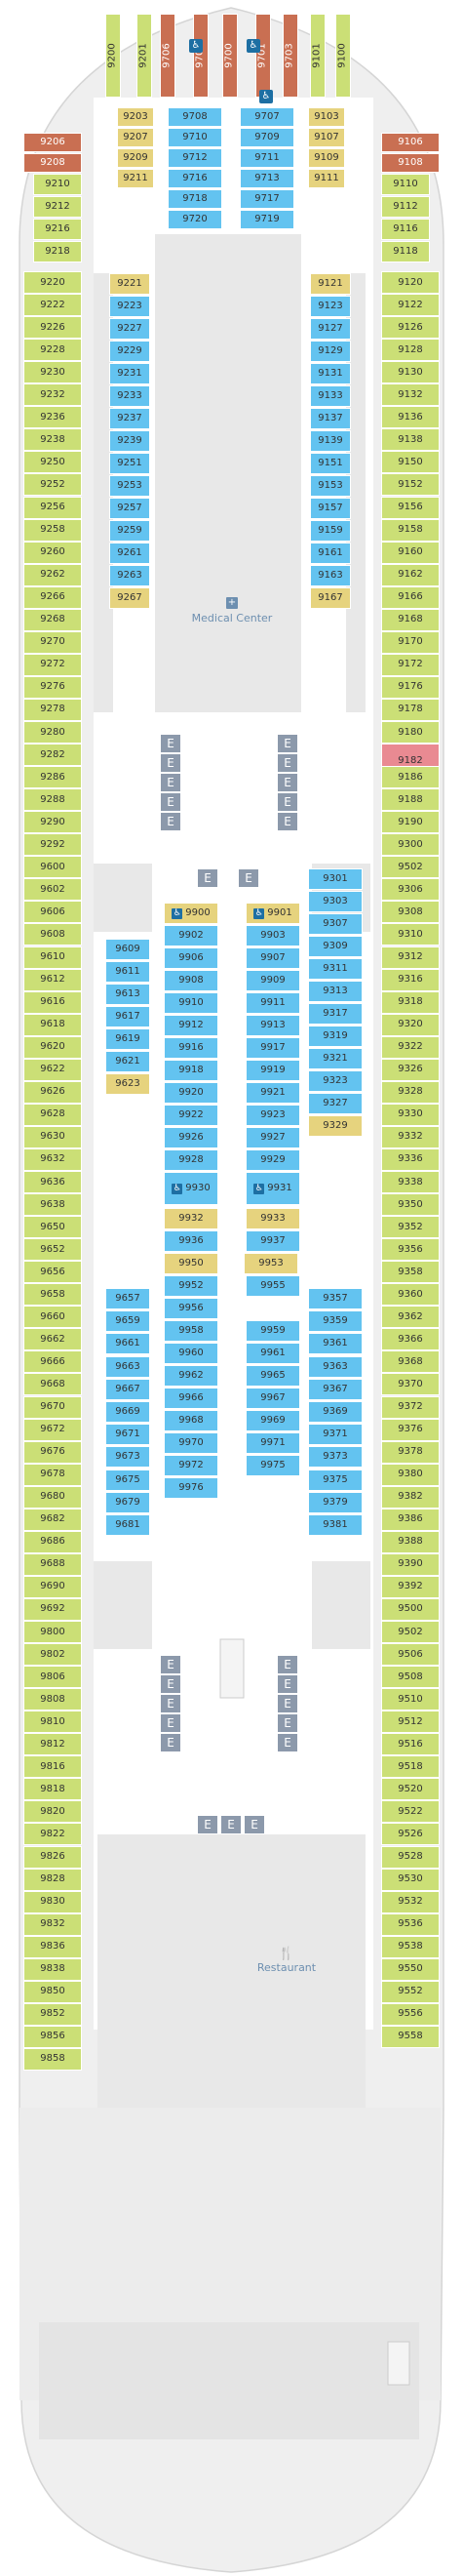  What do you see at coordinates (410, 508) in the screenshot?
I see `cabin-9156: 9156` at bounding box center [410, 508].